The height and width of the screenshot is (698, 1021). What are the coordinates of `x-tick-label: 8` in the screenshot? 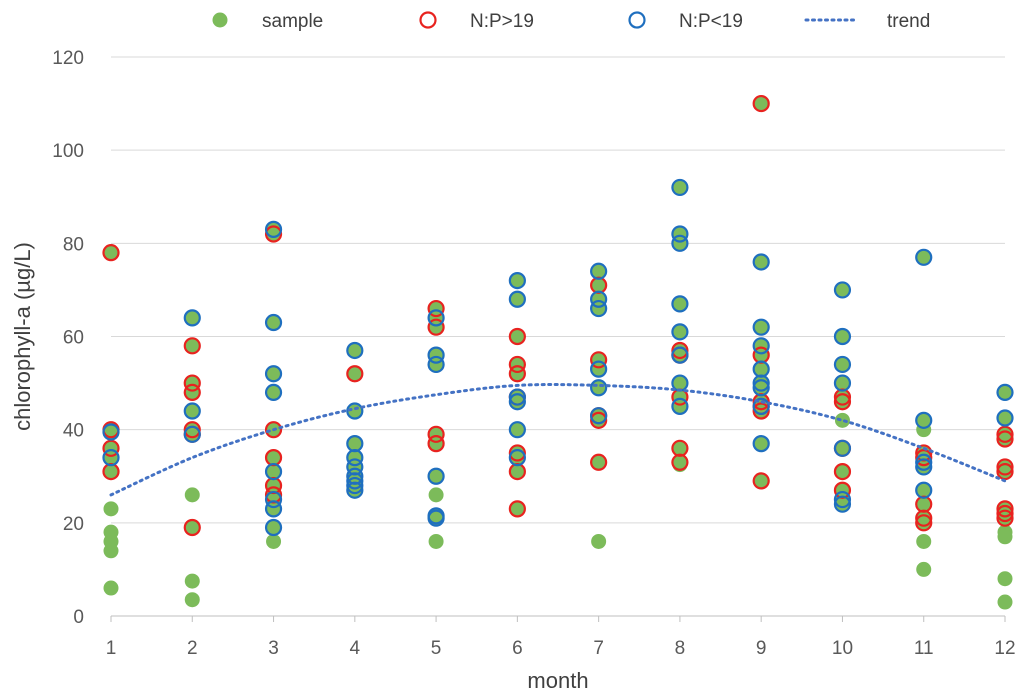 It's located at (680, 648).